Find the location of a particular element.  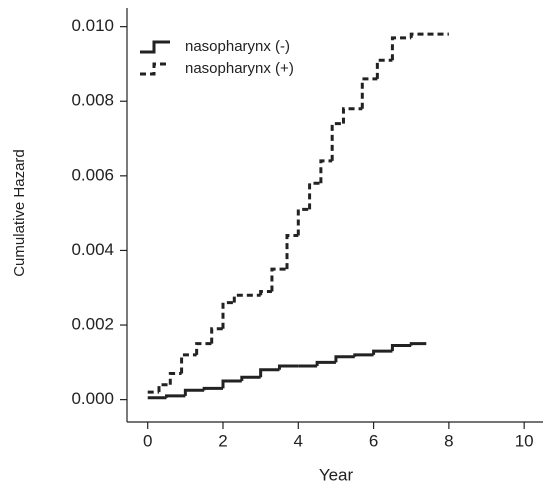

x-tick-label: 6 is located at coordinates (373, 440).